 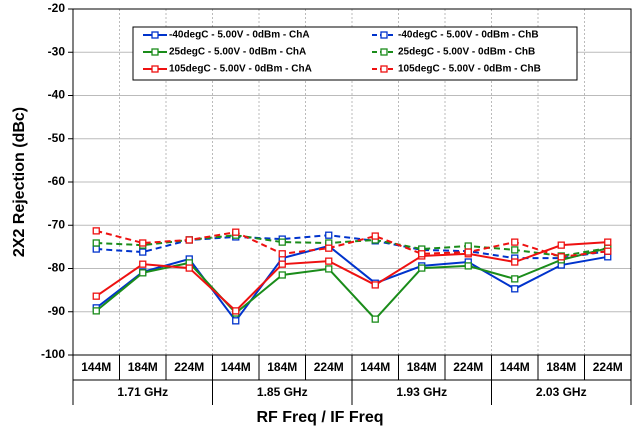 I want to click on y-tick-label: -20, so click(x=57, y=8).